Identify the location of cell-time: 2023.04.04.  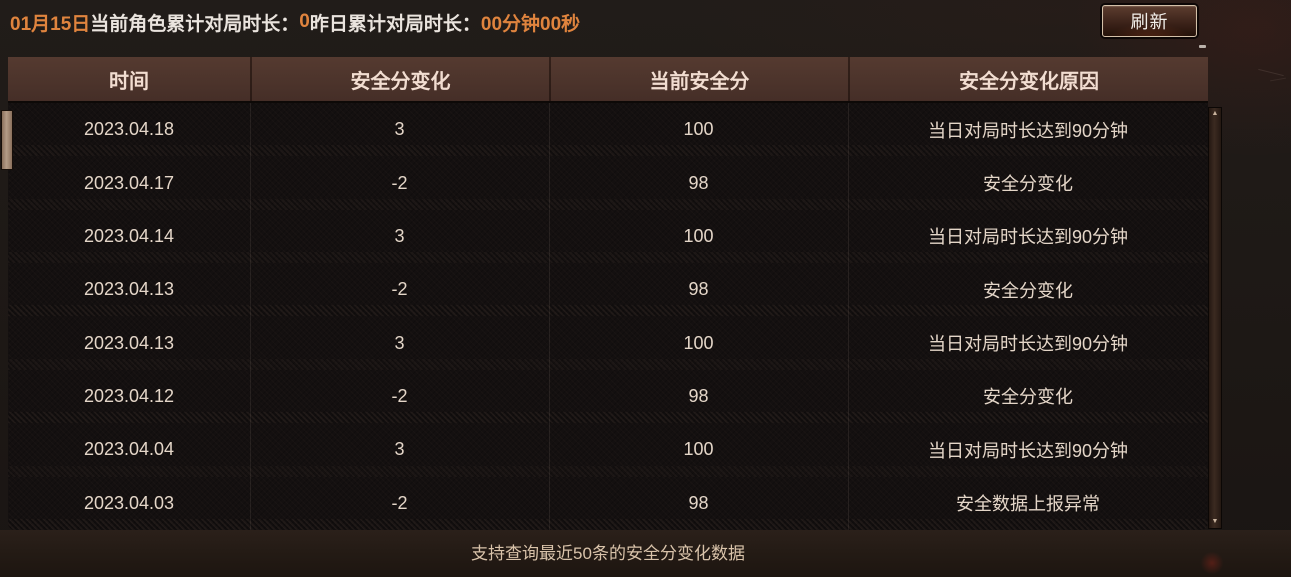
(129, 449).